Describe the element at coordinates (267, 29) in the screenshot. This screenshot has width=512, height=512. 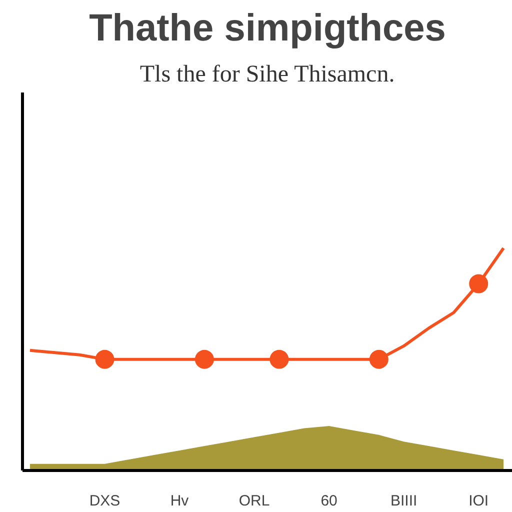
I see `chart-title: Thathe simpigthces` at that location.